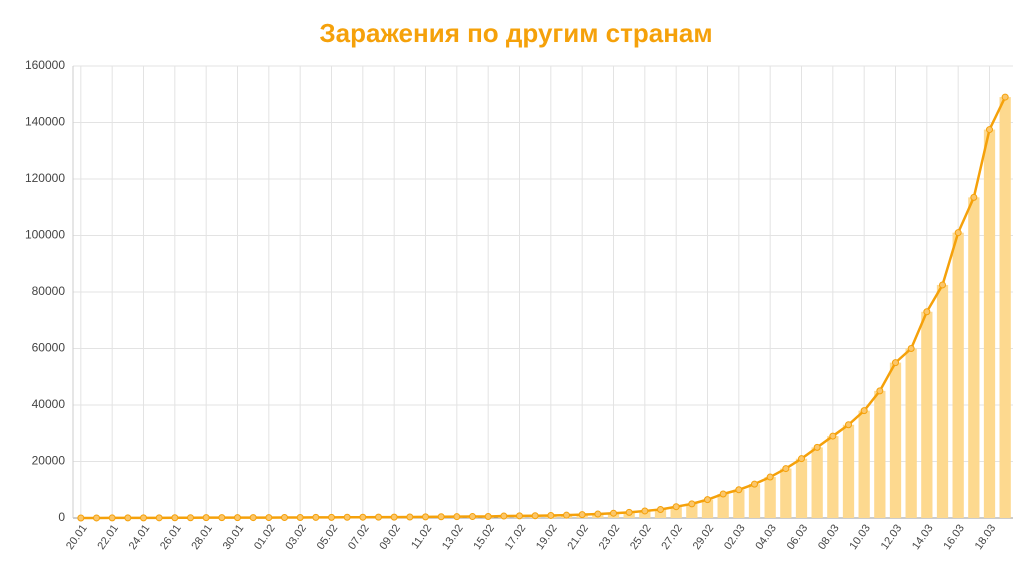 The width and height of the screenshot is (1027, 567). What do you see at coordinates (892, 537) in the screenshot?
I see `x-tick-label: 12.03` at bounding box center [892, 537].